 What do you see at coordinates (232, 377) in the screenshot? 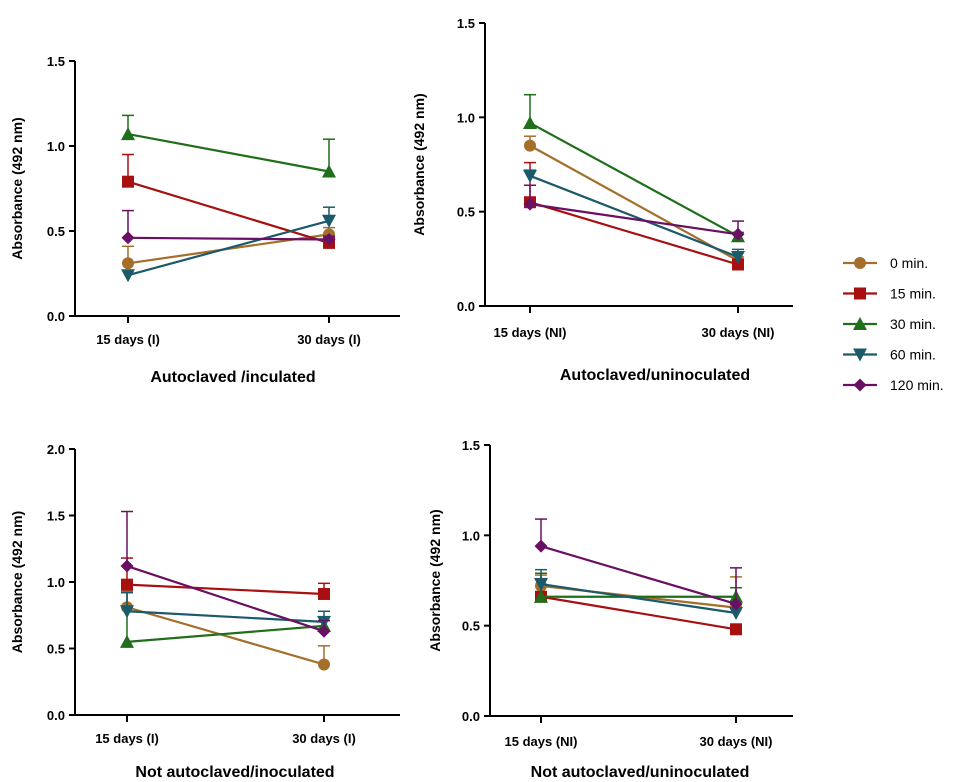
I see `chart-title: Autoclaved /inculated` at bounding box center [232, 377].